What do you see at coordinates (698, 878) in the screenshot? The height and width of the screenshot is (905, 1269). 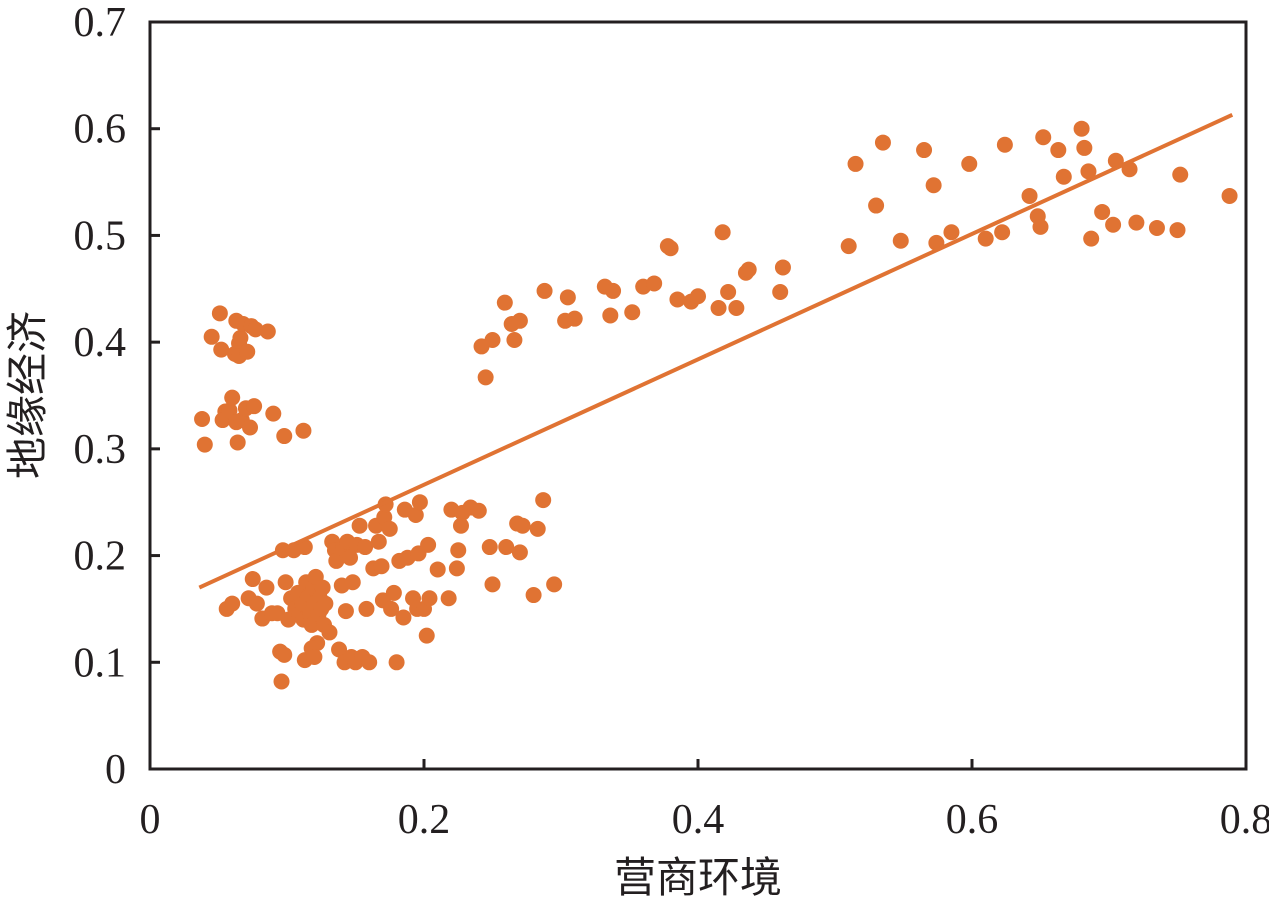 I see `x-axis-title: 营商环境` at bounding box center [698, 878].